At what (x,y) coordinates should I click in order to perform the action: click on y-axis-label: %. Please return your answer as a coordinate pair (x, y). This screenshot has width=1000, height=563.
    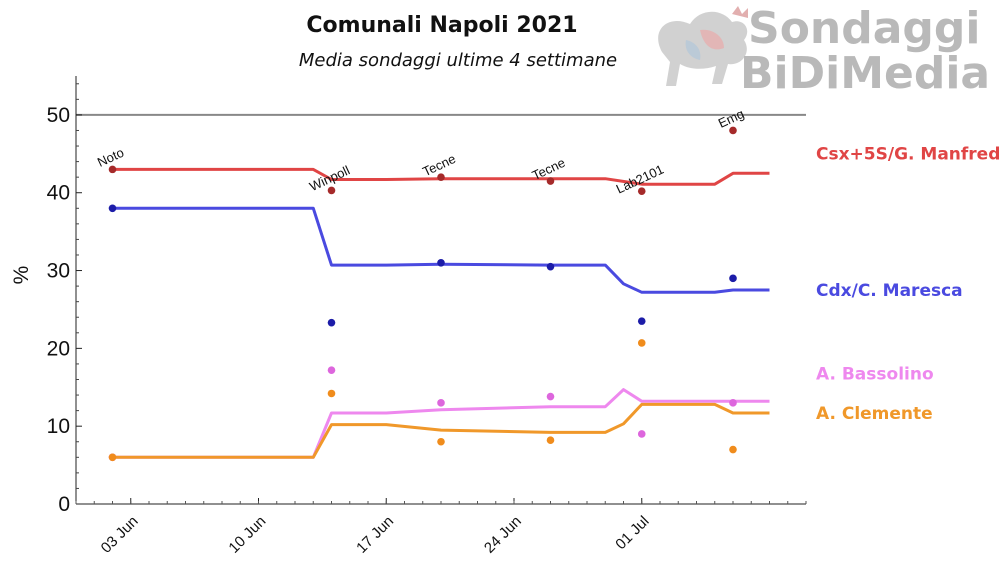
    Looking at the image, I should click on (21, 275).